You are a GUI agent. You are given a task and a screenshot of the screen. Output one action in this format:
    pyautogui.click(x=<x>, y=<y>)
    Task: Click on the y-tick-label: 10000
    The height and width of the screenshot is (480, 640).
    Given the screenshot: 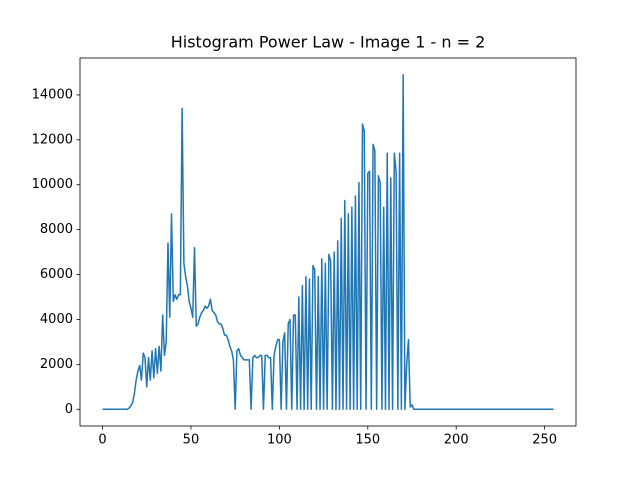 What is the action you would take?
    pyautogui.click(x=52, y=184)
    